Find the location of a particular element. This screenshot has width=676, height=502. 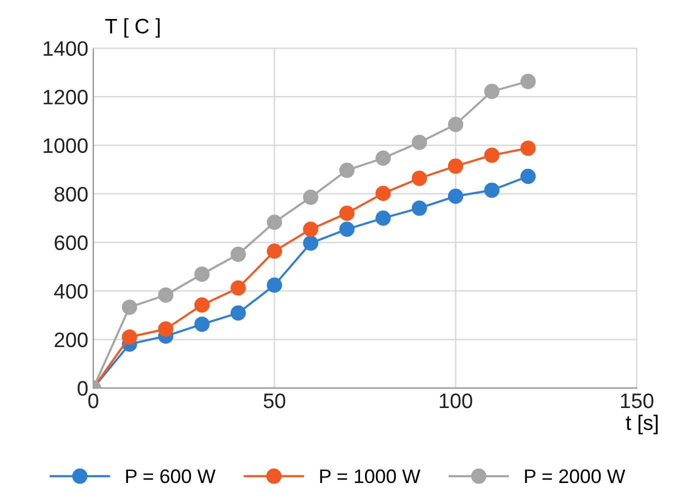

y-tick-label: 0 is located at coordinates (83, 388).